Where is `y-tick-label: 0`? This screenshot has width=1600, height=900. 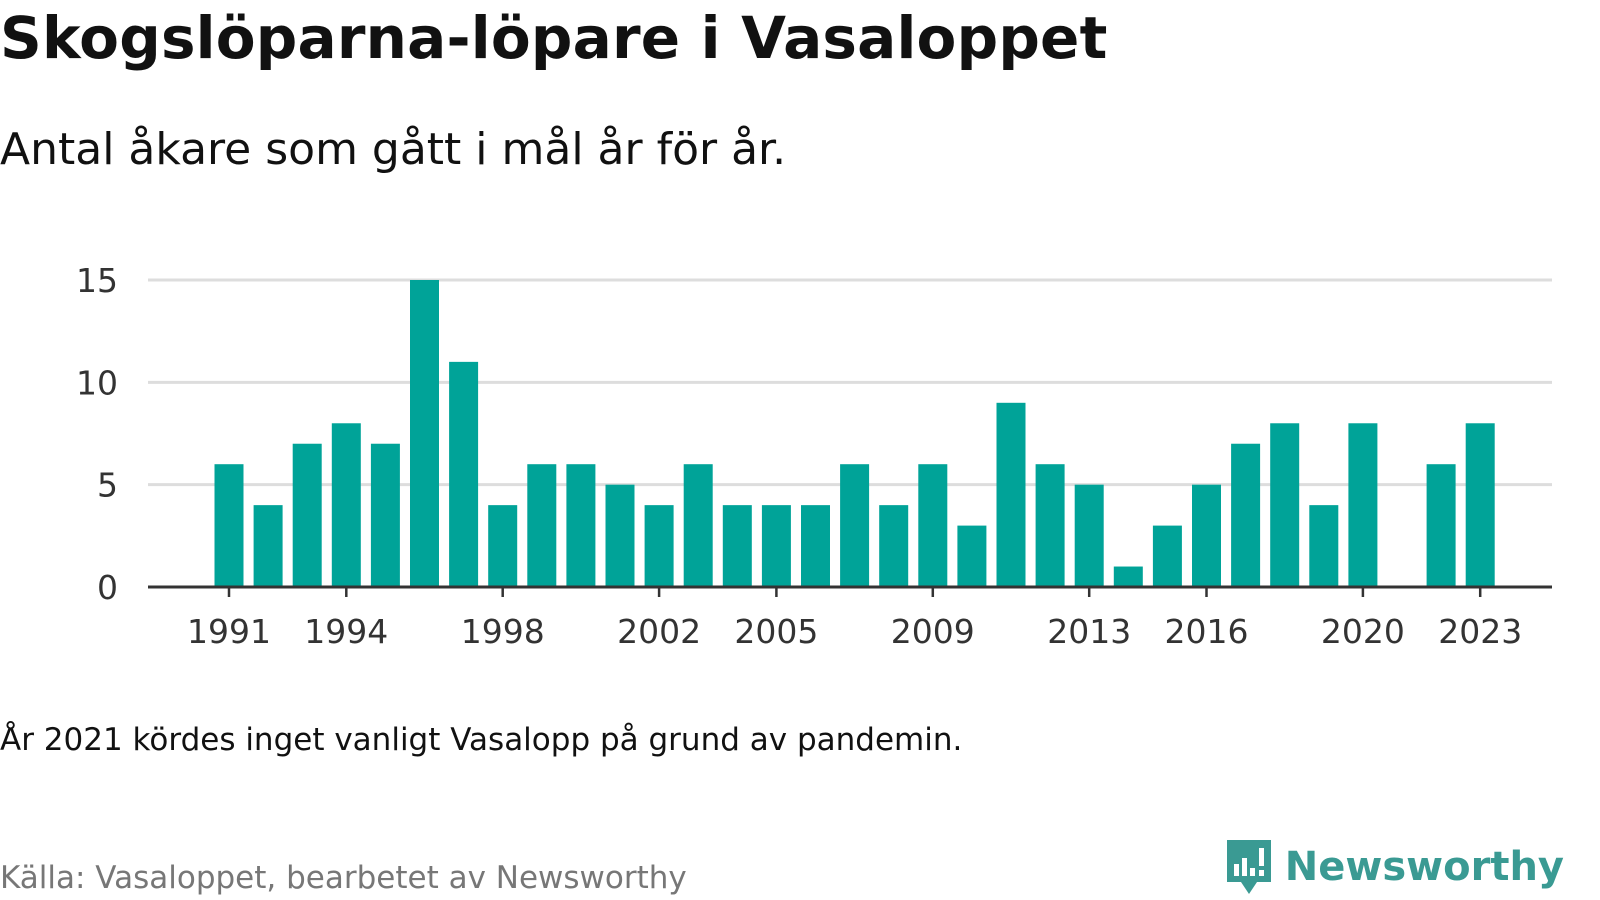
y-tick-label: 0 is located at coordinates (107, 587).